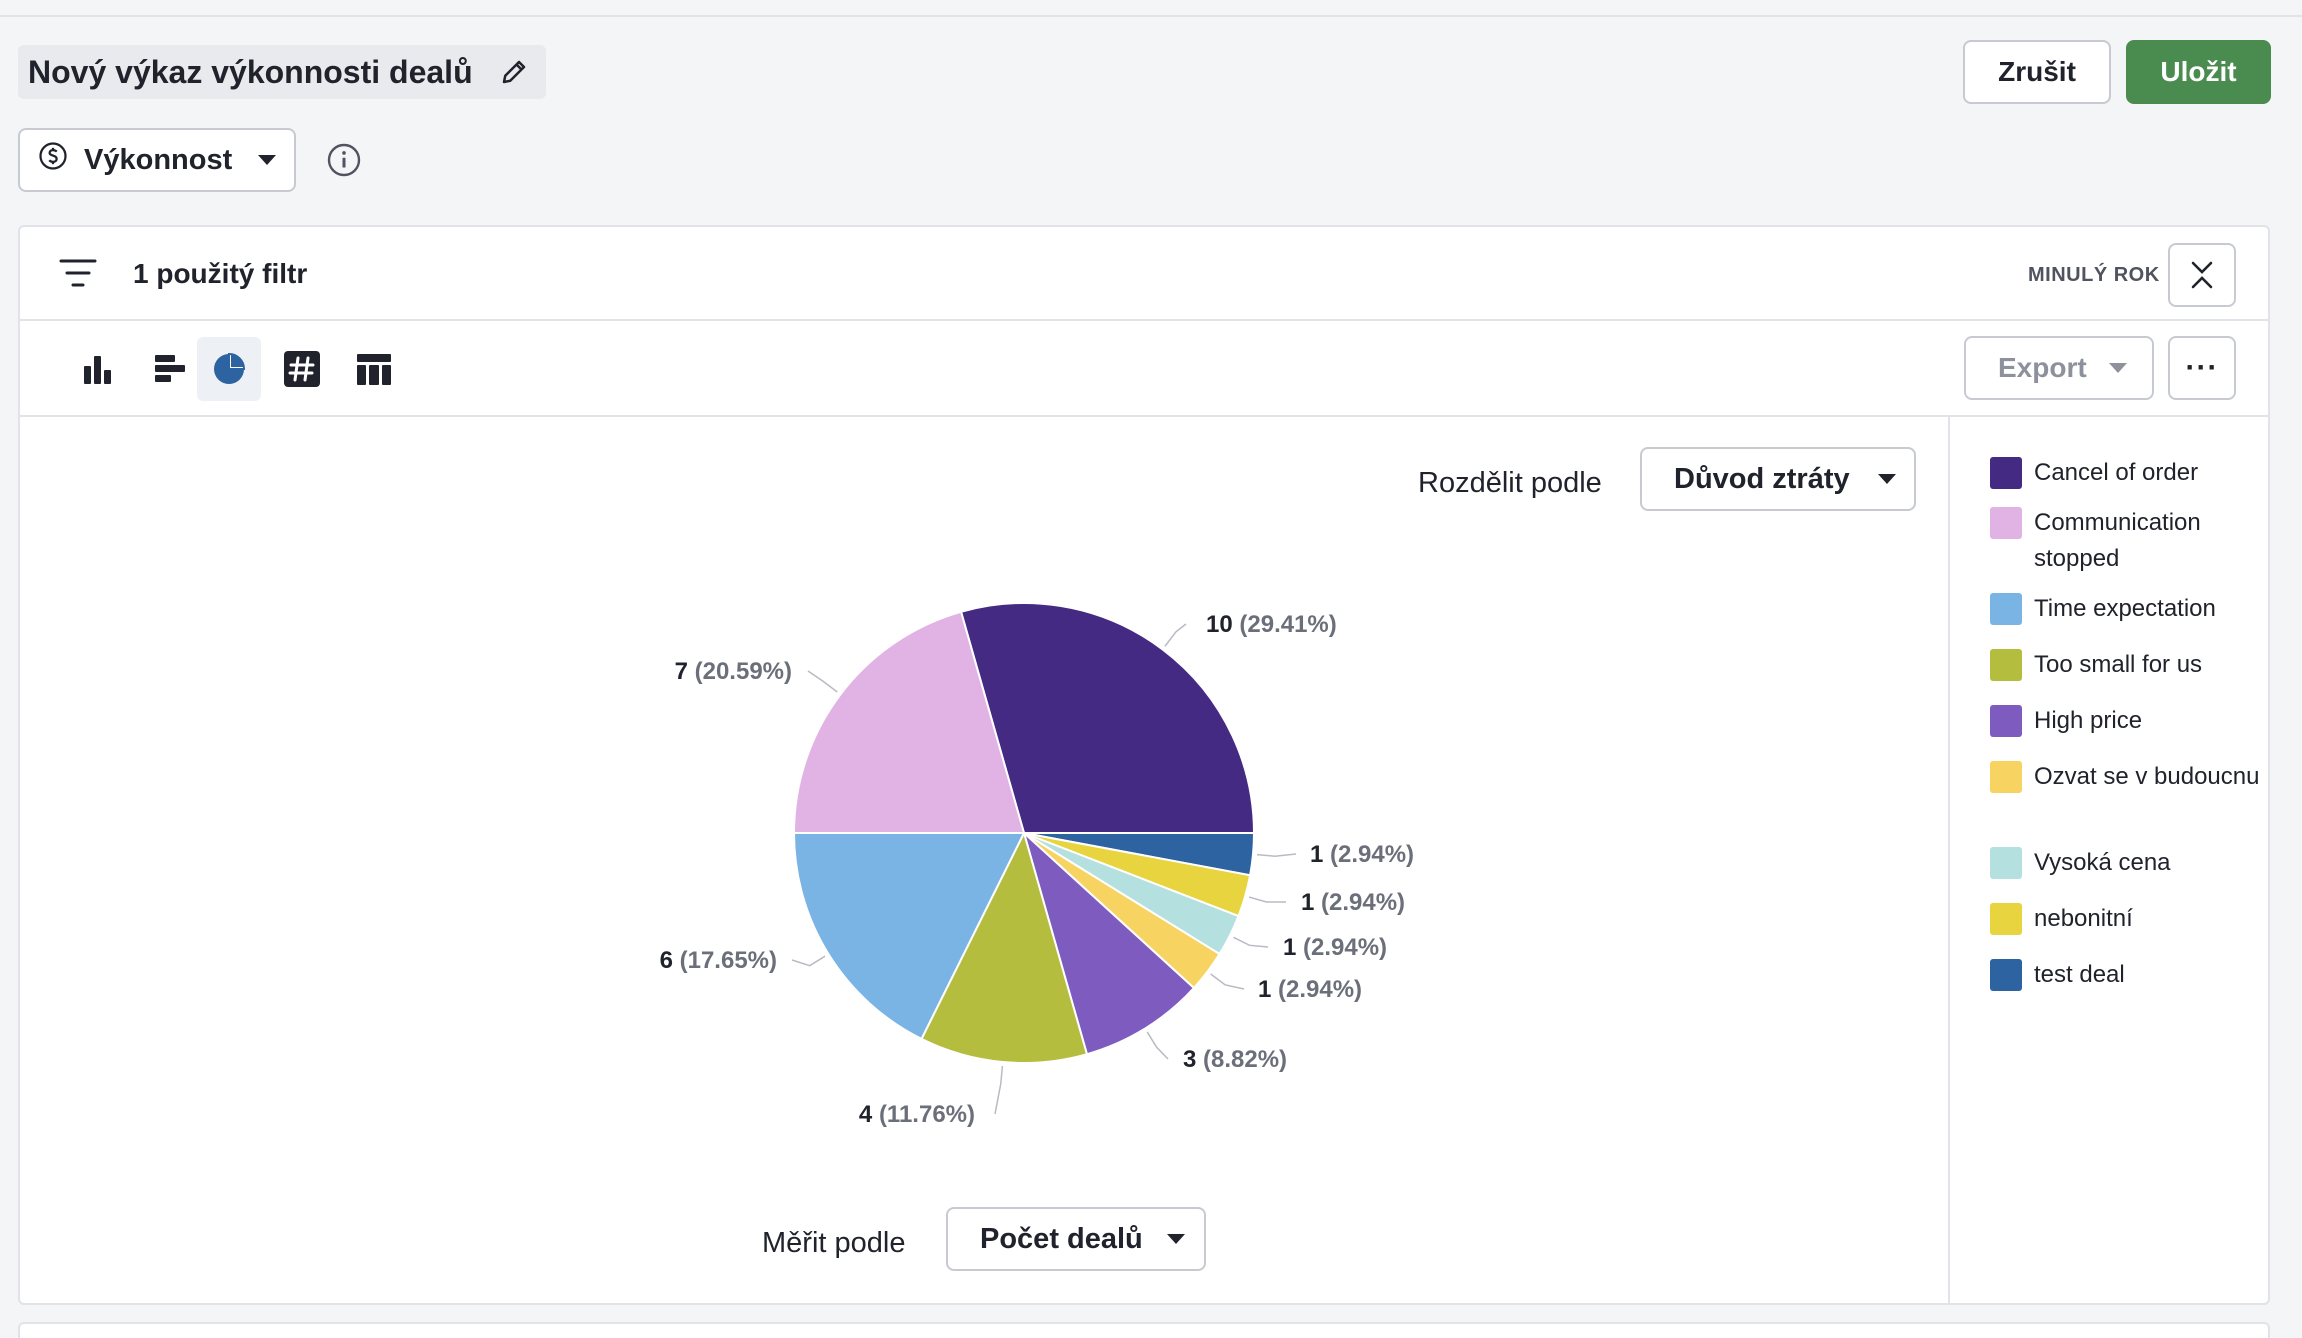  Describe the element at coordinates (2147, 776) in the screenshot. I see `legend-label: Ozvat se v budoucnu` at that location.